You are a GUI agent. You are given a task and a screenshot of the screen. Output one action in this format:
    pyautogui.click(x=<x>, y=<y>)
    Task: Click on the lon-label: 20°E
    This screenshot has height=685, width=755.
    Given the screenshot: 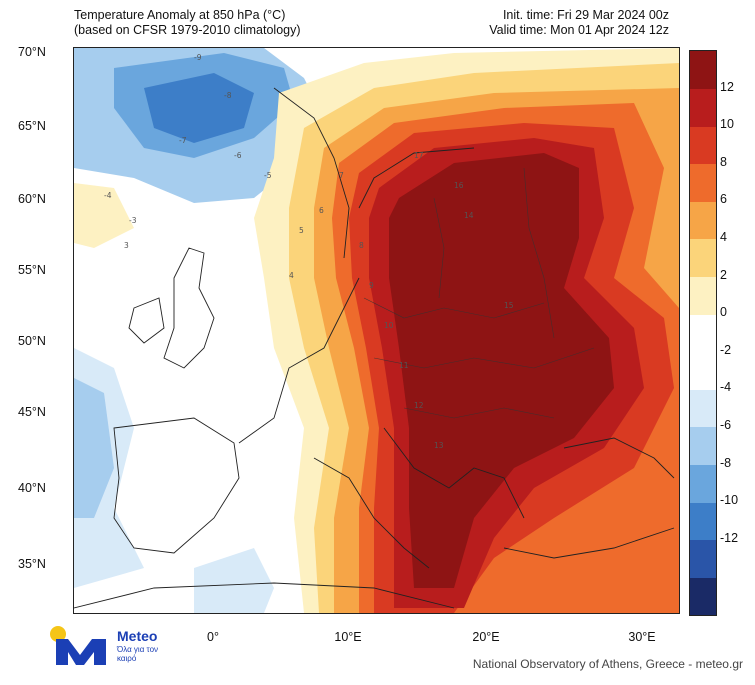 What is the action you would take?
    pyautogui.click(x=486, y=637)
    